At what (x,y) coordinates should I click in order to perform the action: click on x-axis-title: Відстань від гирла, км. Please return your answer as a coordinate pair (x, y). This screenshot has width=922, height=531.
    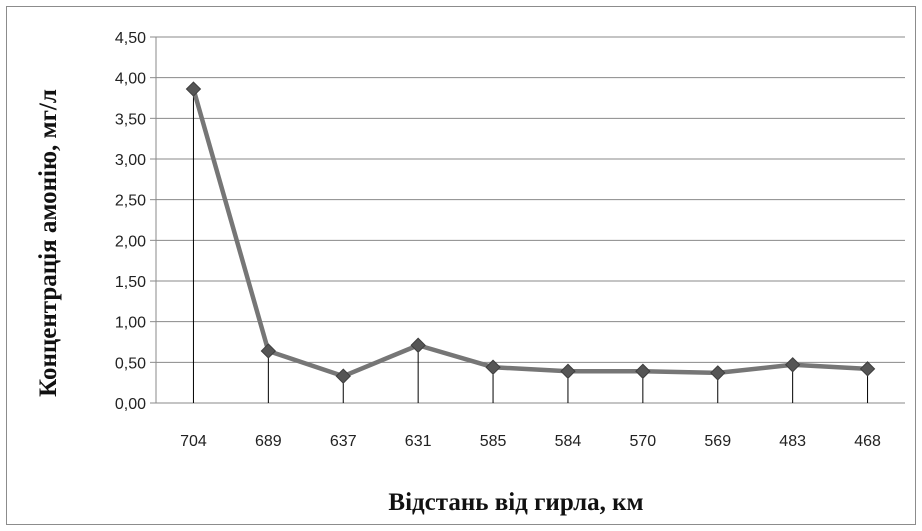
    Looking at the image, I should click on (515, 502).